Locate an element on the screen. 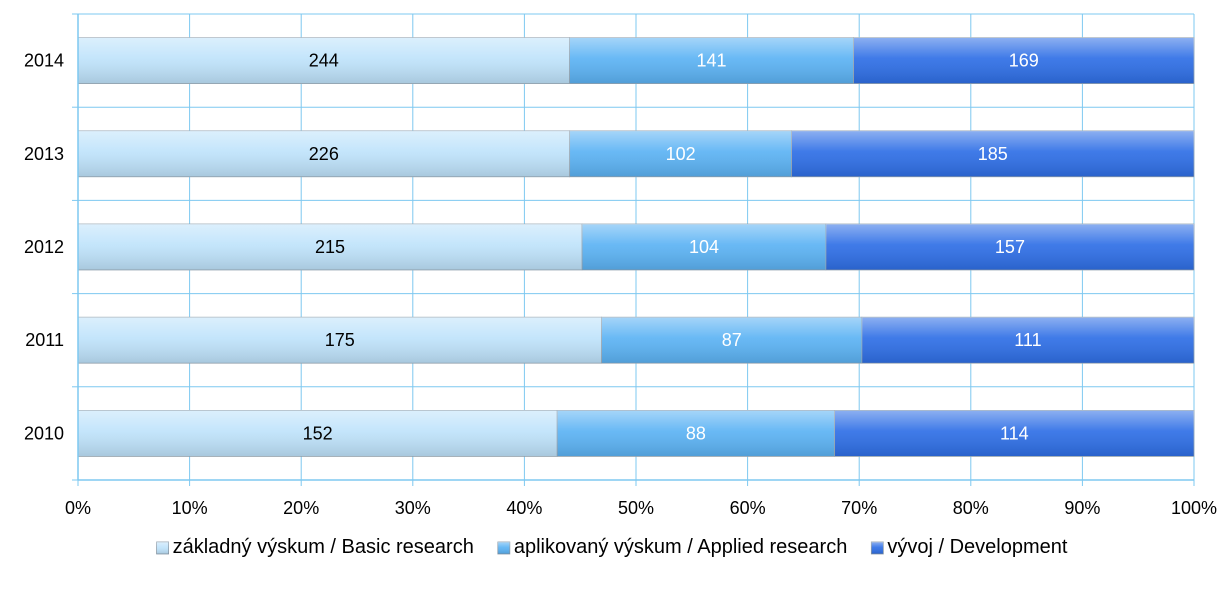 This screenshot has height=590, width=1224. x-tick-label: 90% is located at coordinates (1082, 508).